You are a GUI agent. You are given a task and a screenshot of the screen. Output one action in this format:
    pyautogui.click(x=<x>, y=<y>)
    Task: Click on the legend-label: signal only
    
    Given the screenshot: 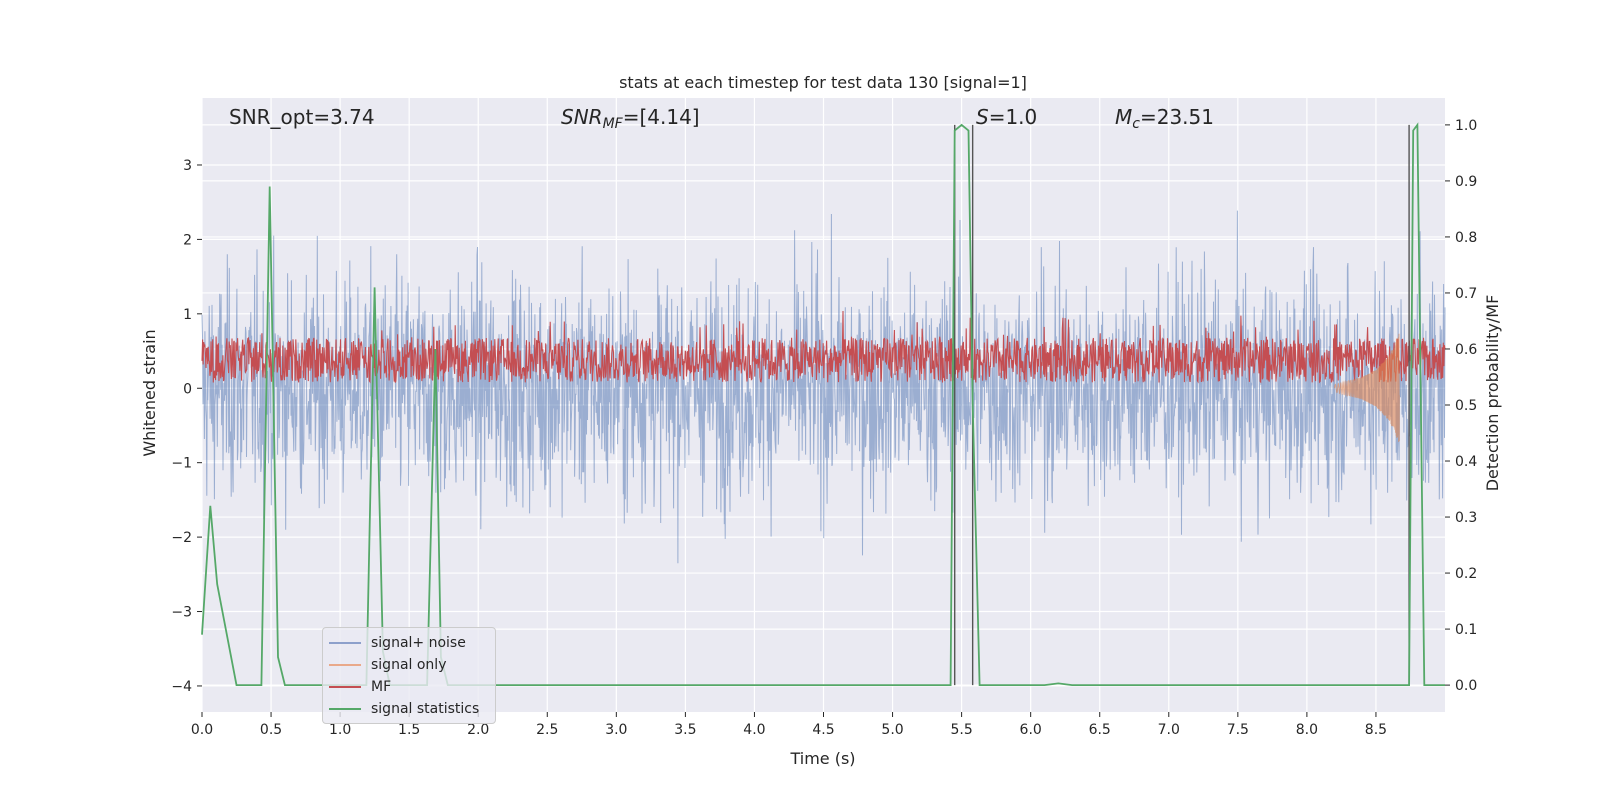 What is the action you would take?
    pyautogui.click(x=409, y=665)
    